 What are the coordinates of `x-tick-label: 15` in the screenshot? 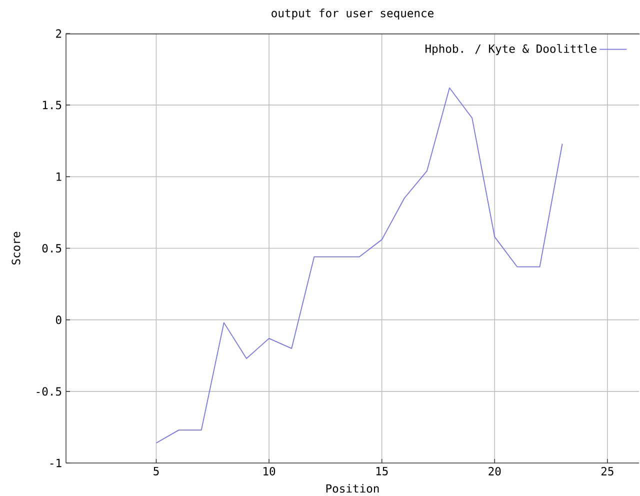 It's located at (382, 471).